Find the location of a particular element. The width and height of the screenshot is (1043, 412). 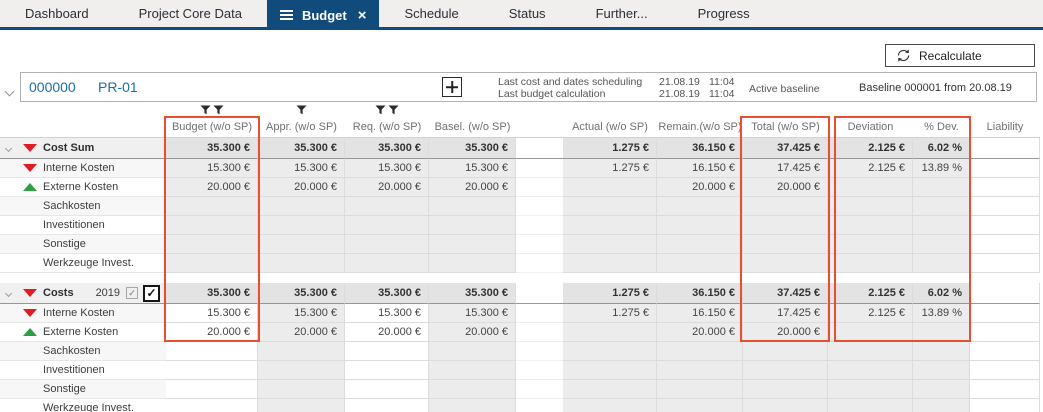

cell-budget: 15.300 € is located at coordinates (212, 313).